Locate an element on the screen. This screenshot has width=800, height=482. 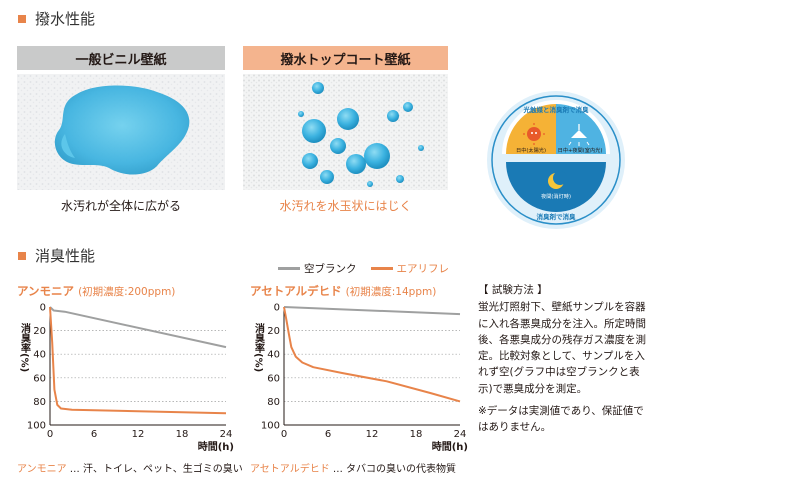
legend-line-blank is located at coordinates (289, 268).